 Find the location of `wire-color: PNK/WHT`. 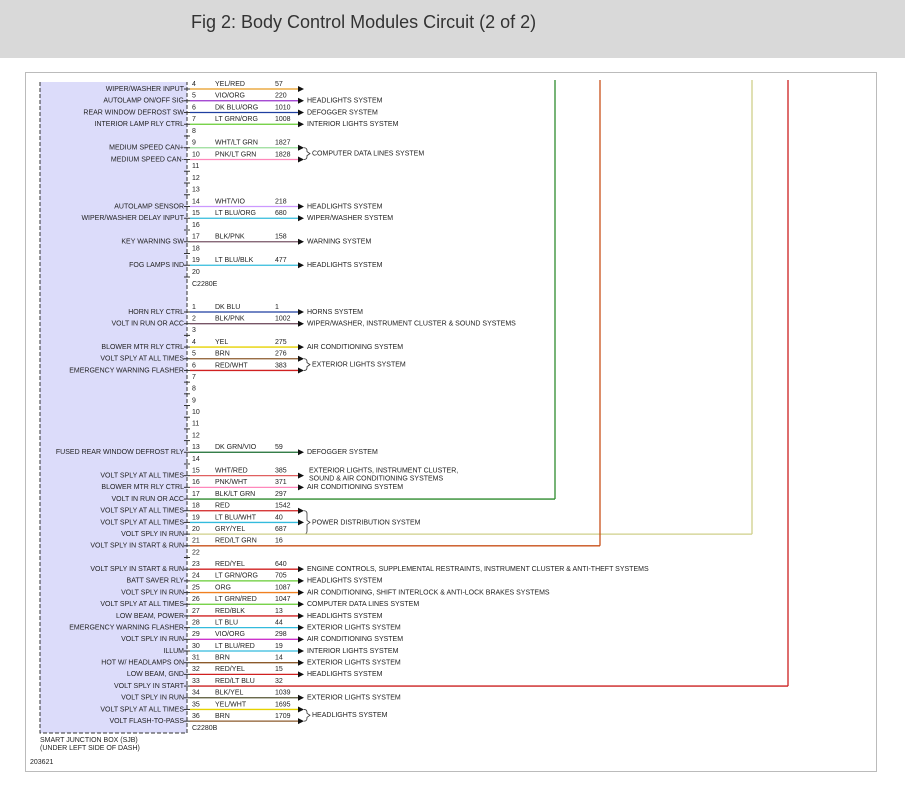

wire-color: PNK/WHT is located at coordinates (231, 482).